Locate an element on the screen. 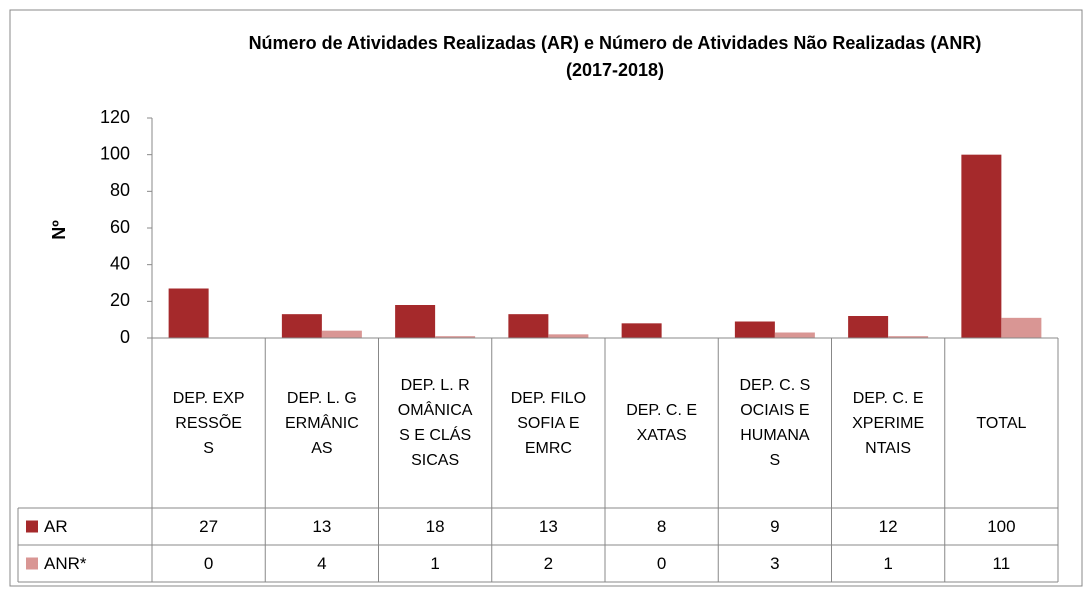  category-cell: DEP. C. SOCIAIS E HUMANAS is located at coordinates (774, 423).